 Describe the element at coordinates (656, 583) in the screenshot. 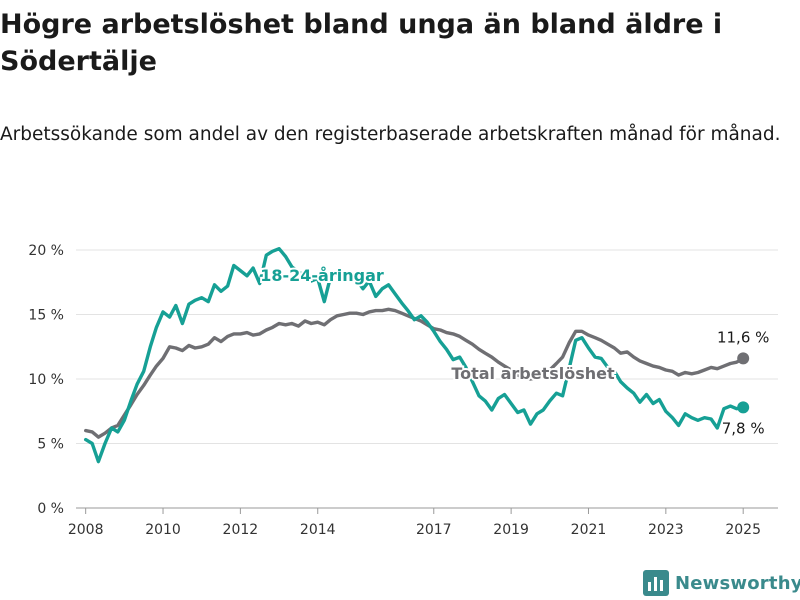

I see `bar-chart-logo-icon` at that location.